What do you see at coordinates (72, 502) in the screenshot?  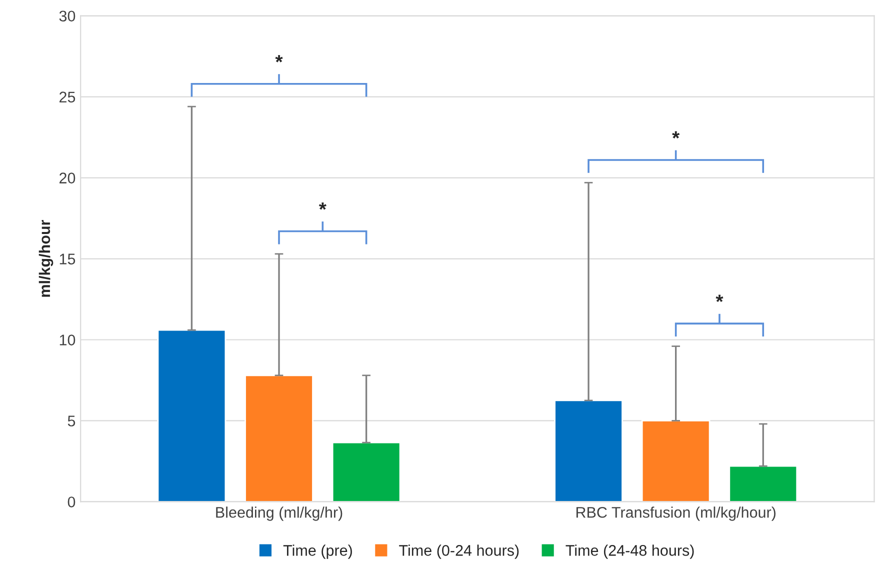 I see `y-tick-label: 0` at bounding box center [72, 502].